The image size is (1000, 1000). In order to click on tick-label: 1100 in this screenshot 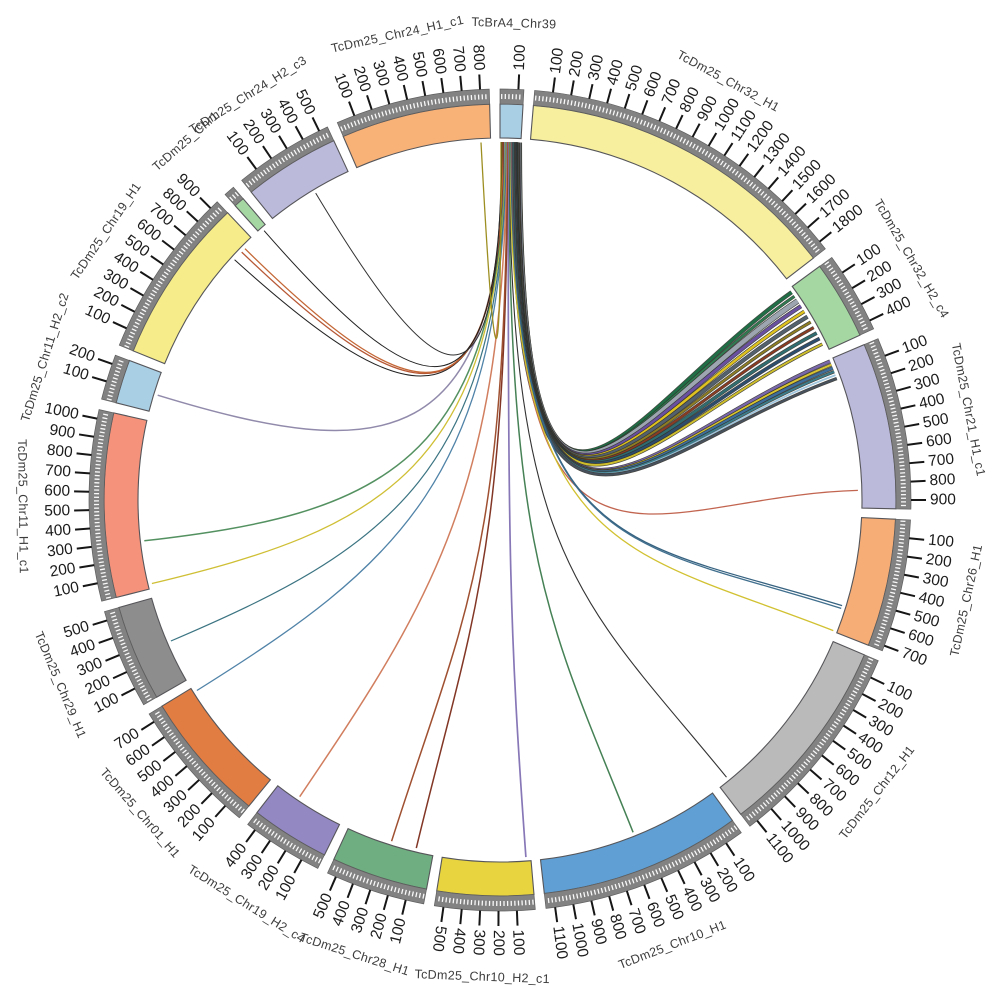, I will do `click(559, 943)`.